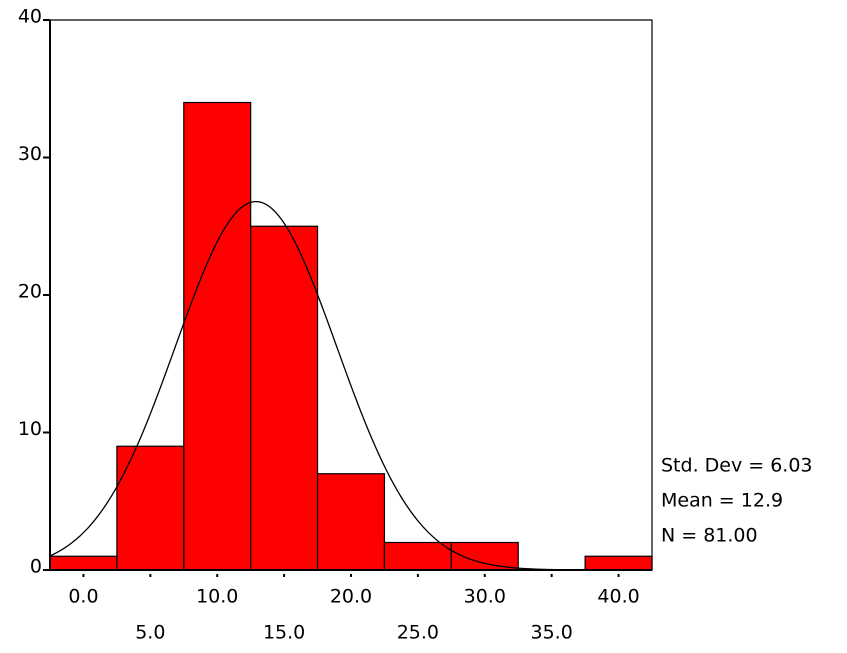 The width and height of the screenshot is (847, 653). Describe the element at coordinates (351, 597) in the screenshot. I see `x-tick-label: 20.0` at that location.